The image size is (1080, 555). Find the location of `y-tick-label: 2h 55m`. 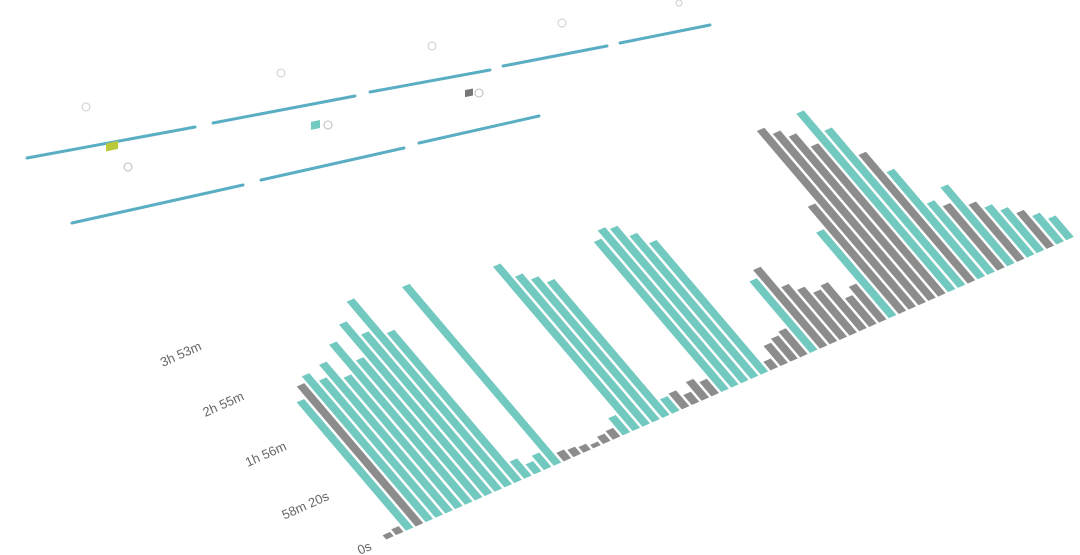

y-tick-label: 2h 55m is located at coordinates (223, 403).